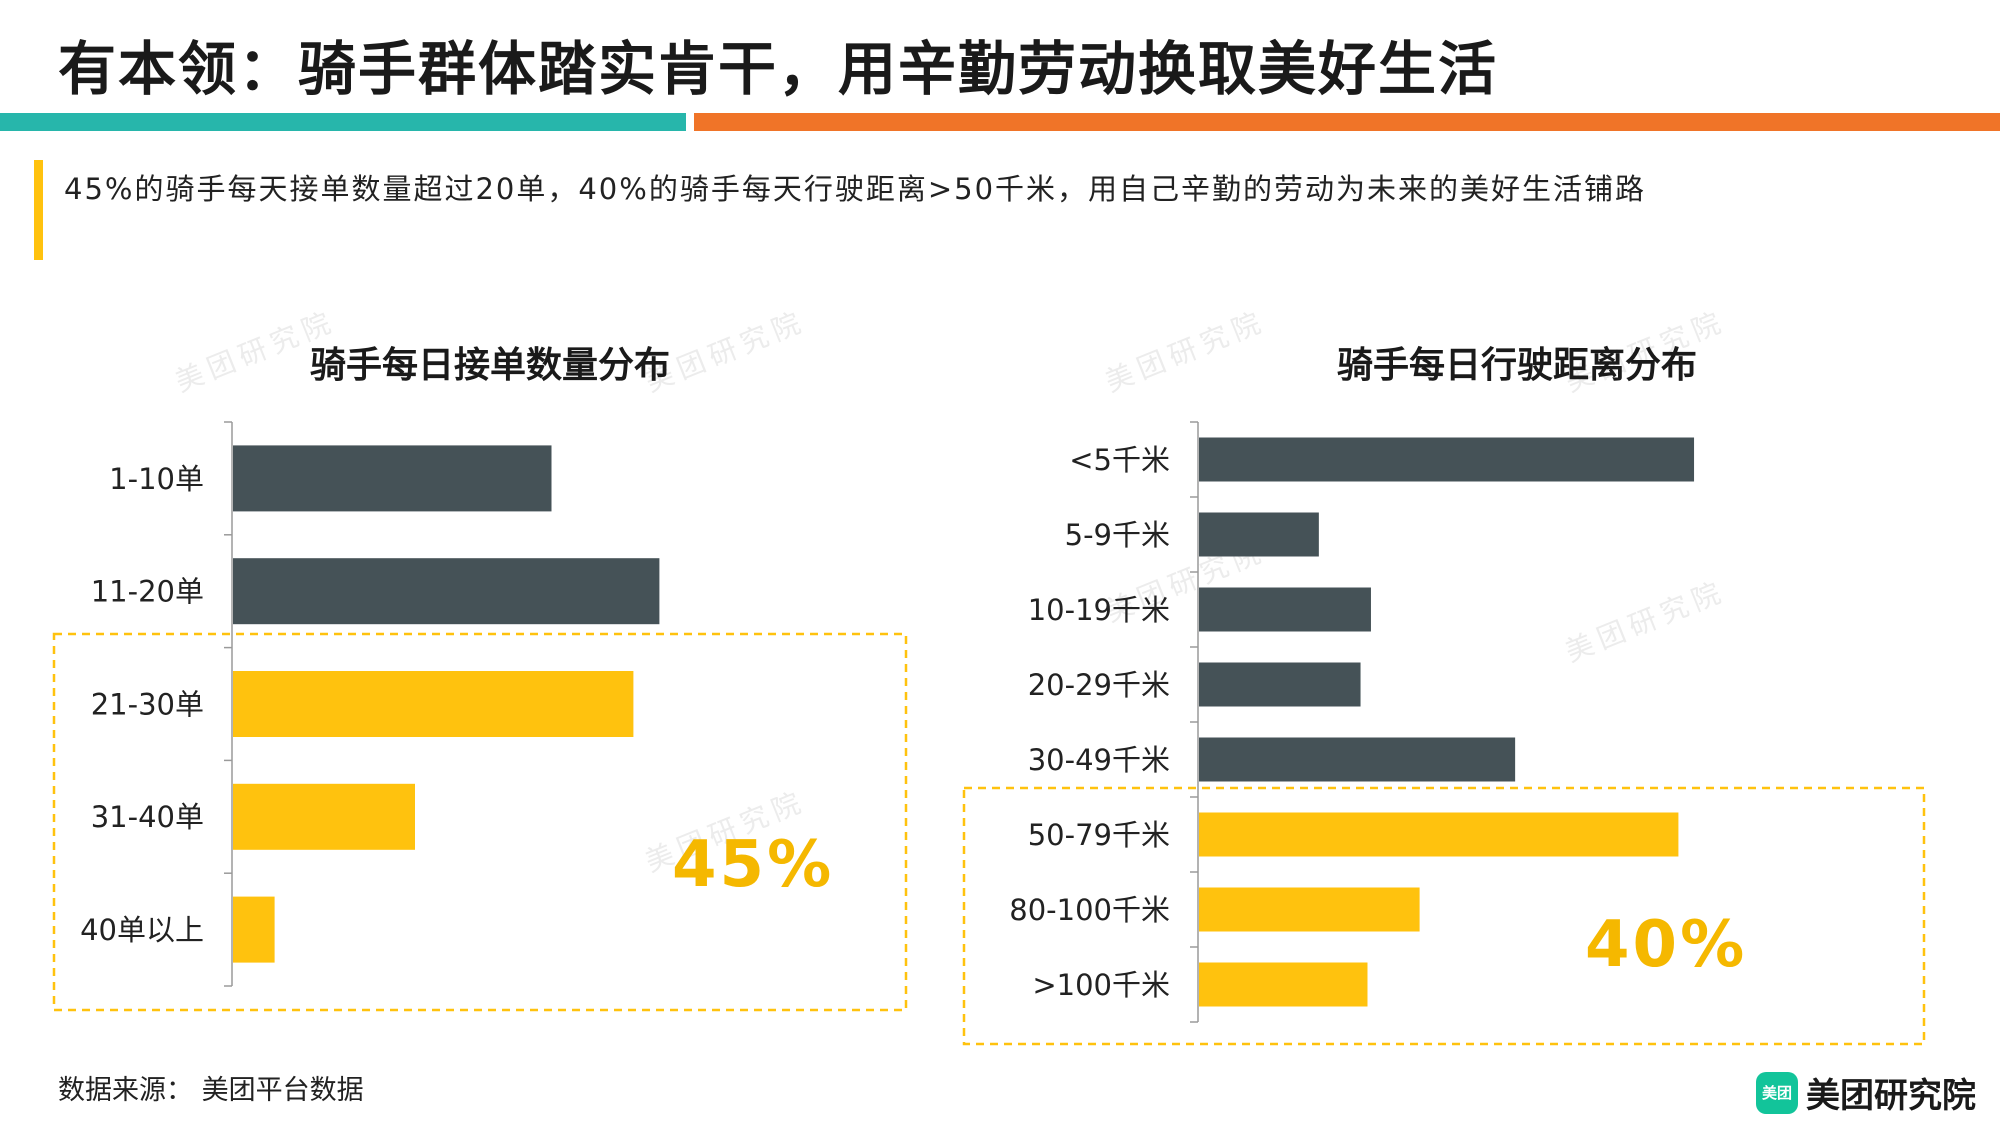  I want to click on category-label: 20-29千米, so click(1099, 685).